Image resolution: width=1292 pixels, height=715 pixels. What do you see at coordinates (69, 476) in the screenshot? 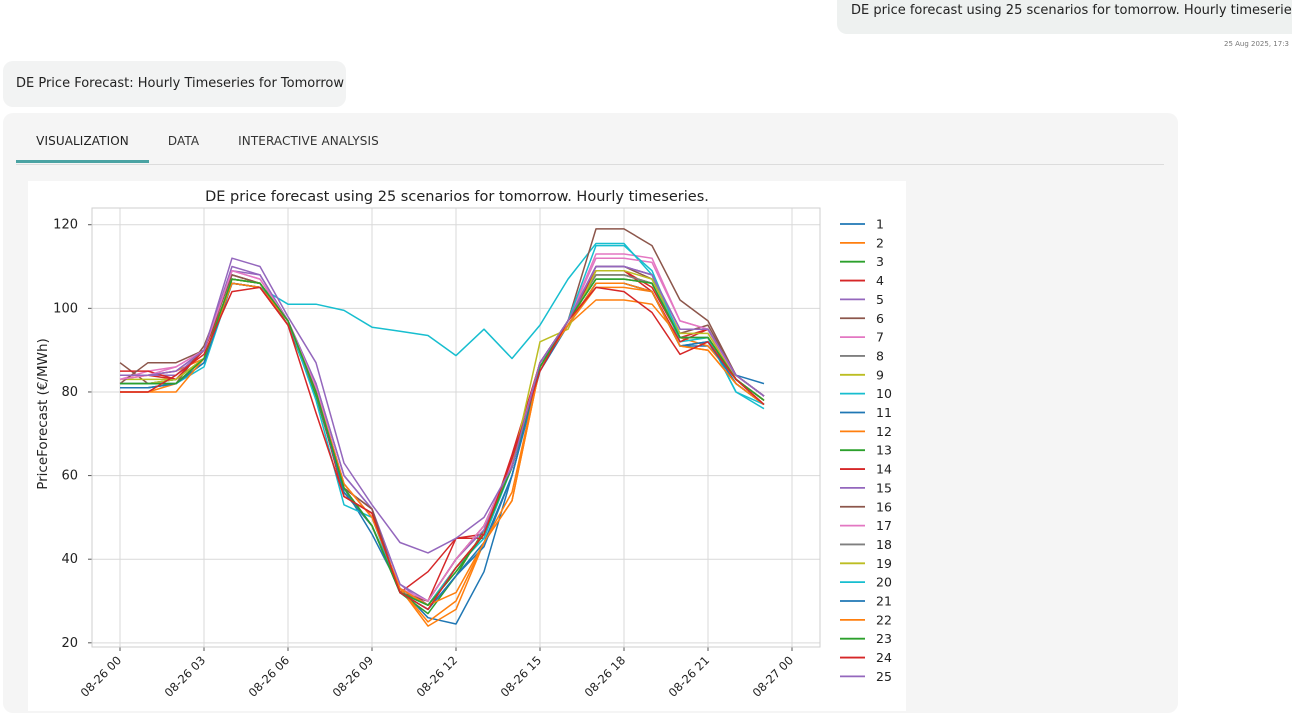
I see `y-tick-label: 60` at bounding box center [69, 476].